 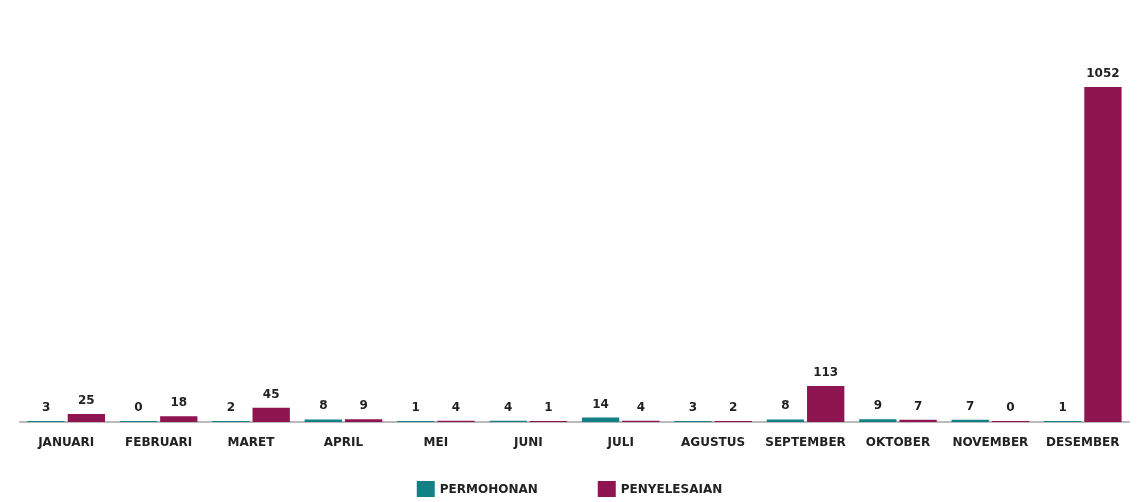 What do you see at coordinates (251, 442) in the screenshot?
I see `x-tick-label: MARET` at bounding box center [251, 442].